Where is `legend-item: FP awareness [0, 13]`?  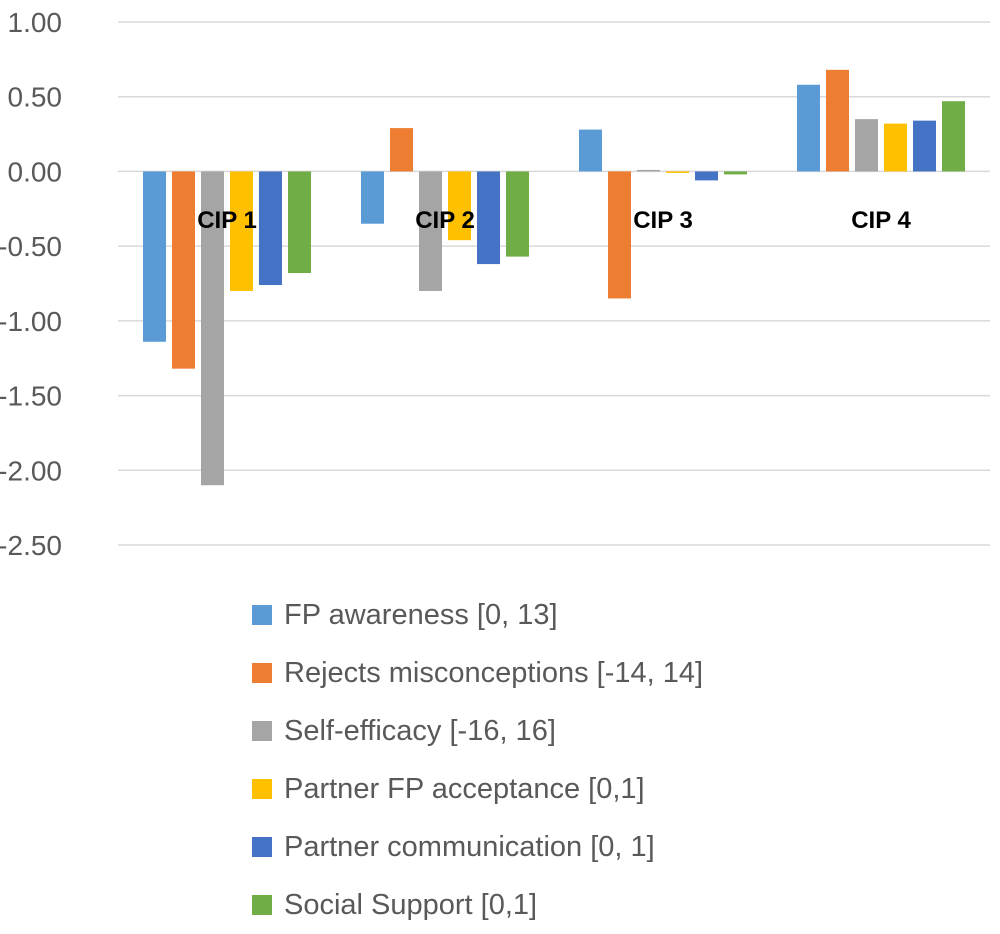
legend-item: FP awareness [0, 13] is located at coordinates (532, 615).